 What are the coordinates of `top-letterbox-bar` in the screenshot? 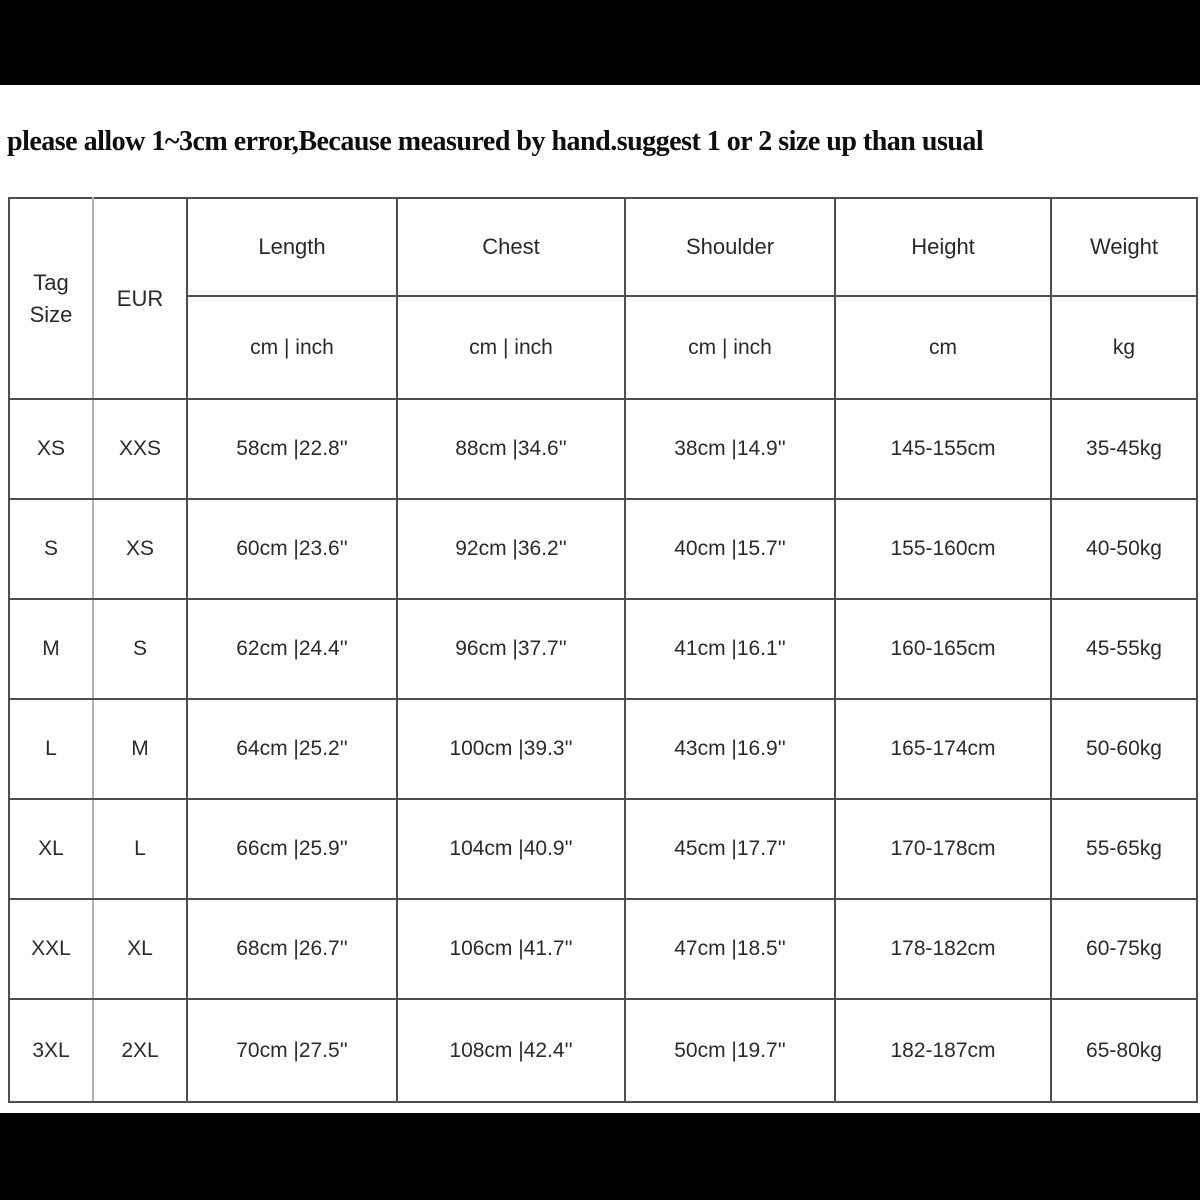 It's located at (600, 42).